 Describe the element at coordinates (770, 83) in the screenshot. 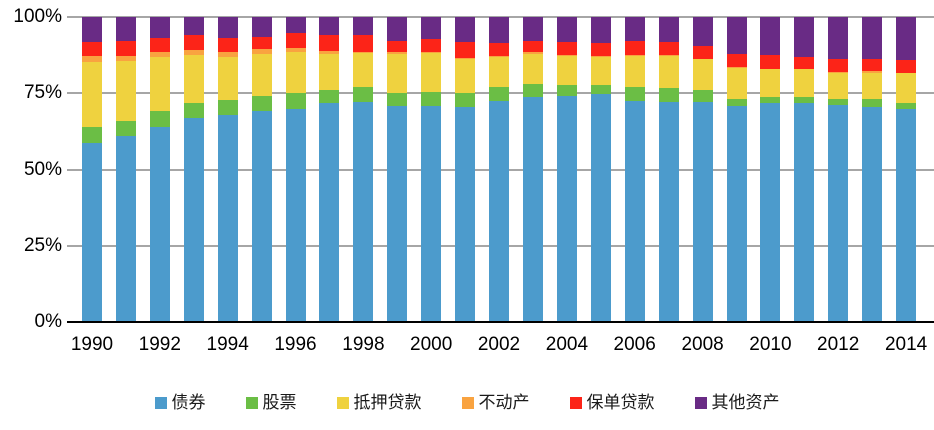

I see `bar-2010-segment-mortgage-loans` at that location.